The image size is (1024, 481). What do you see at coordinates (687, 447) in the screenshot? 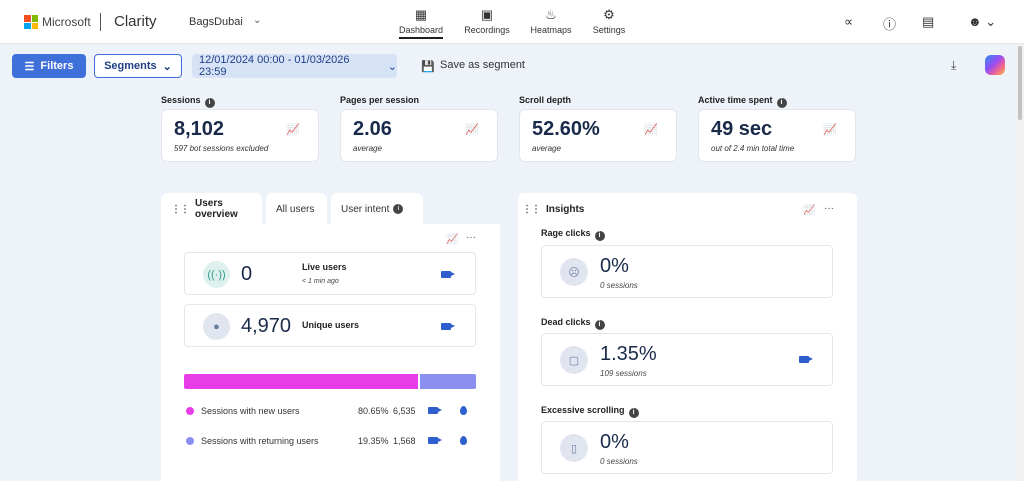
I see `excessive-scrolling-box: ▯ 0% 0 sessions` at bounding box center [687, 447].